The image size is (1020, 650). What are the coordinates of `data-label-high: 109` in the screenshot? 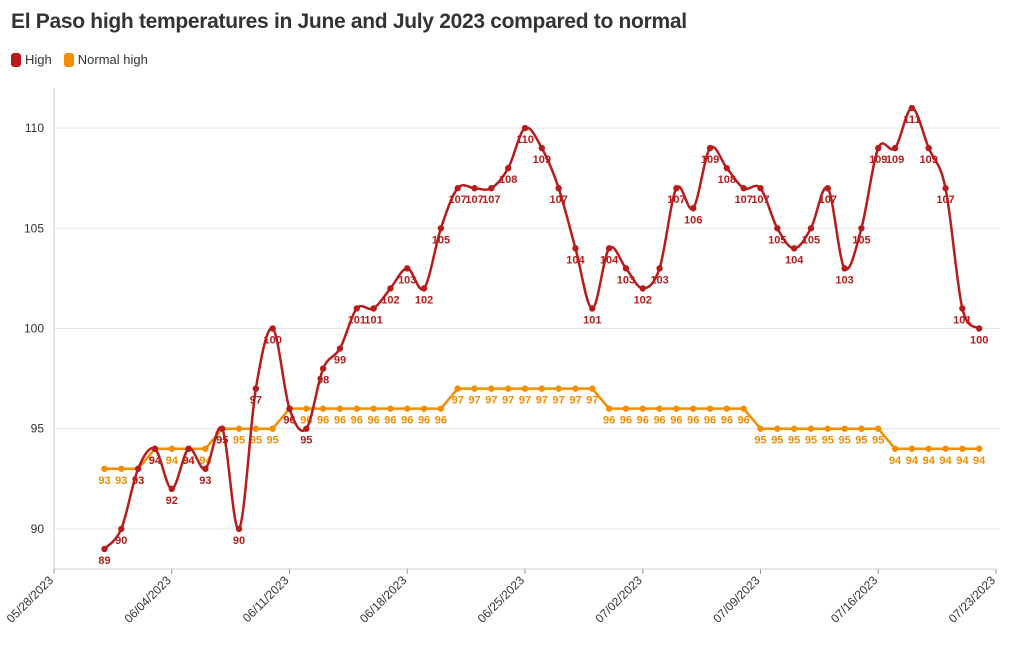 It's located at (542, 160).